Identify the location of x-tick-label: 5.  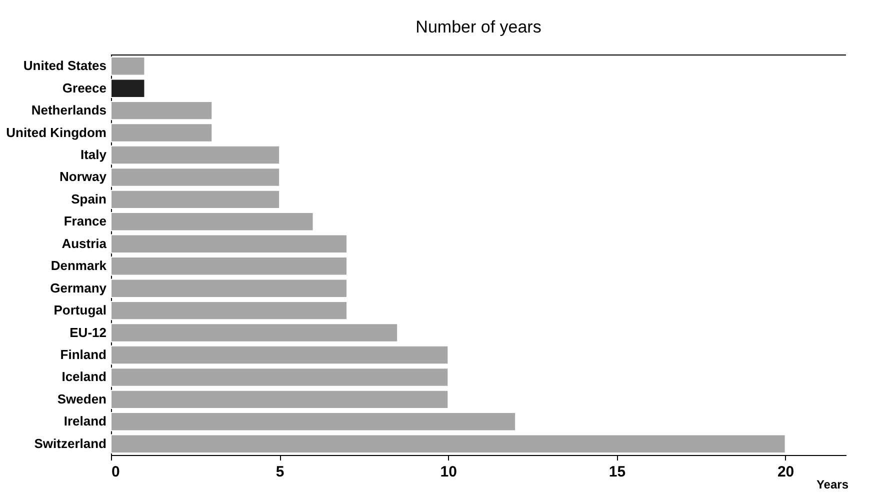
(280, 472).